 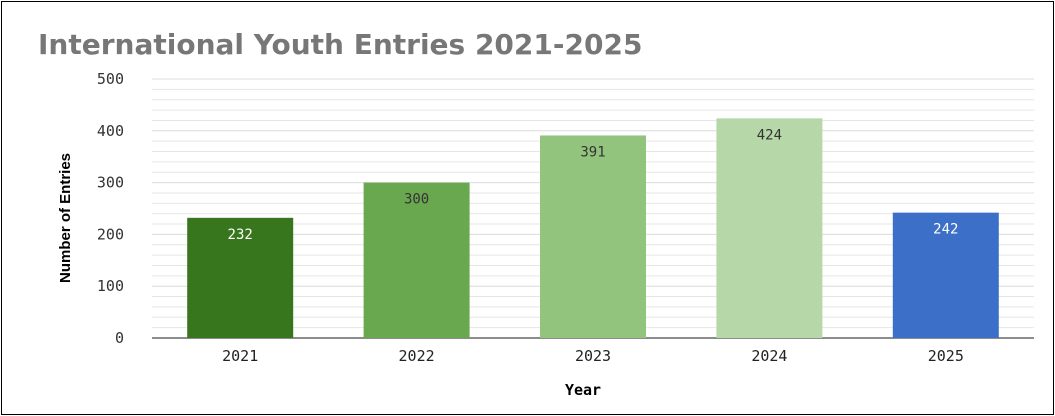 I want to click on bar-2021, so click(x=240, y=277).